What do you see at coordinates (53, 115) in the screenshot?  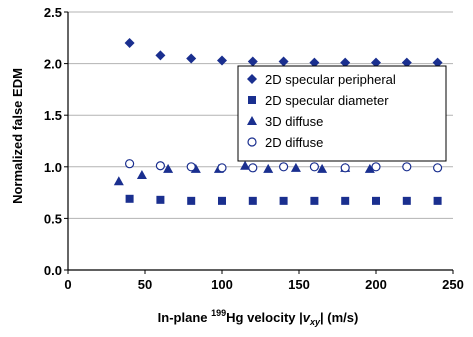 I see `y-tick-label: 1.5` at bounding box center [53, 115].